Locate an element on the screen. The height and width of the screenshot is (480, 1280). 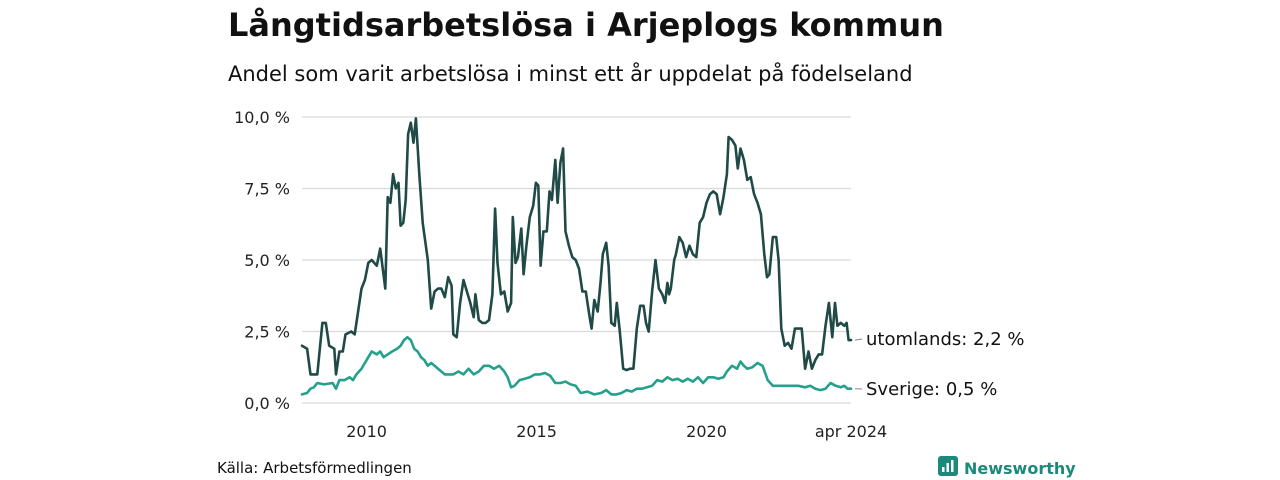
y-tick-label: 7,5 % is located at coordinates (267, 189).